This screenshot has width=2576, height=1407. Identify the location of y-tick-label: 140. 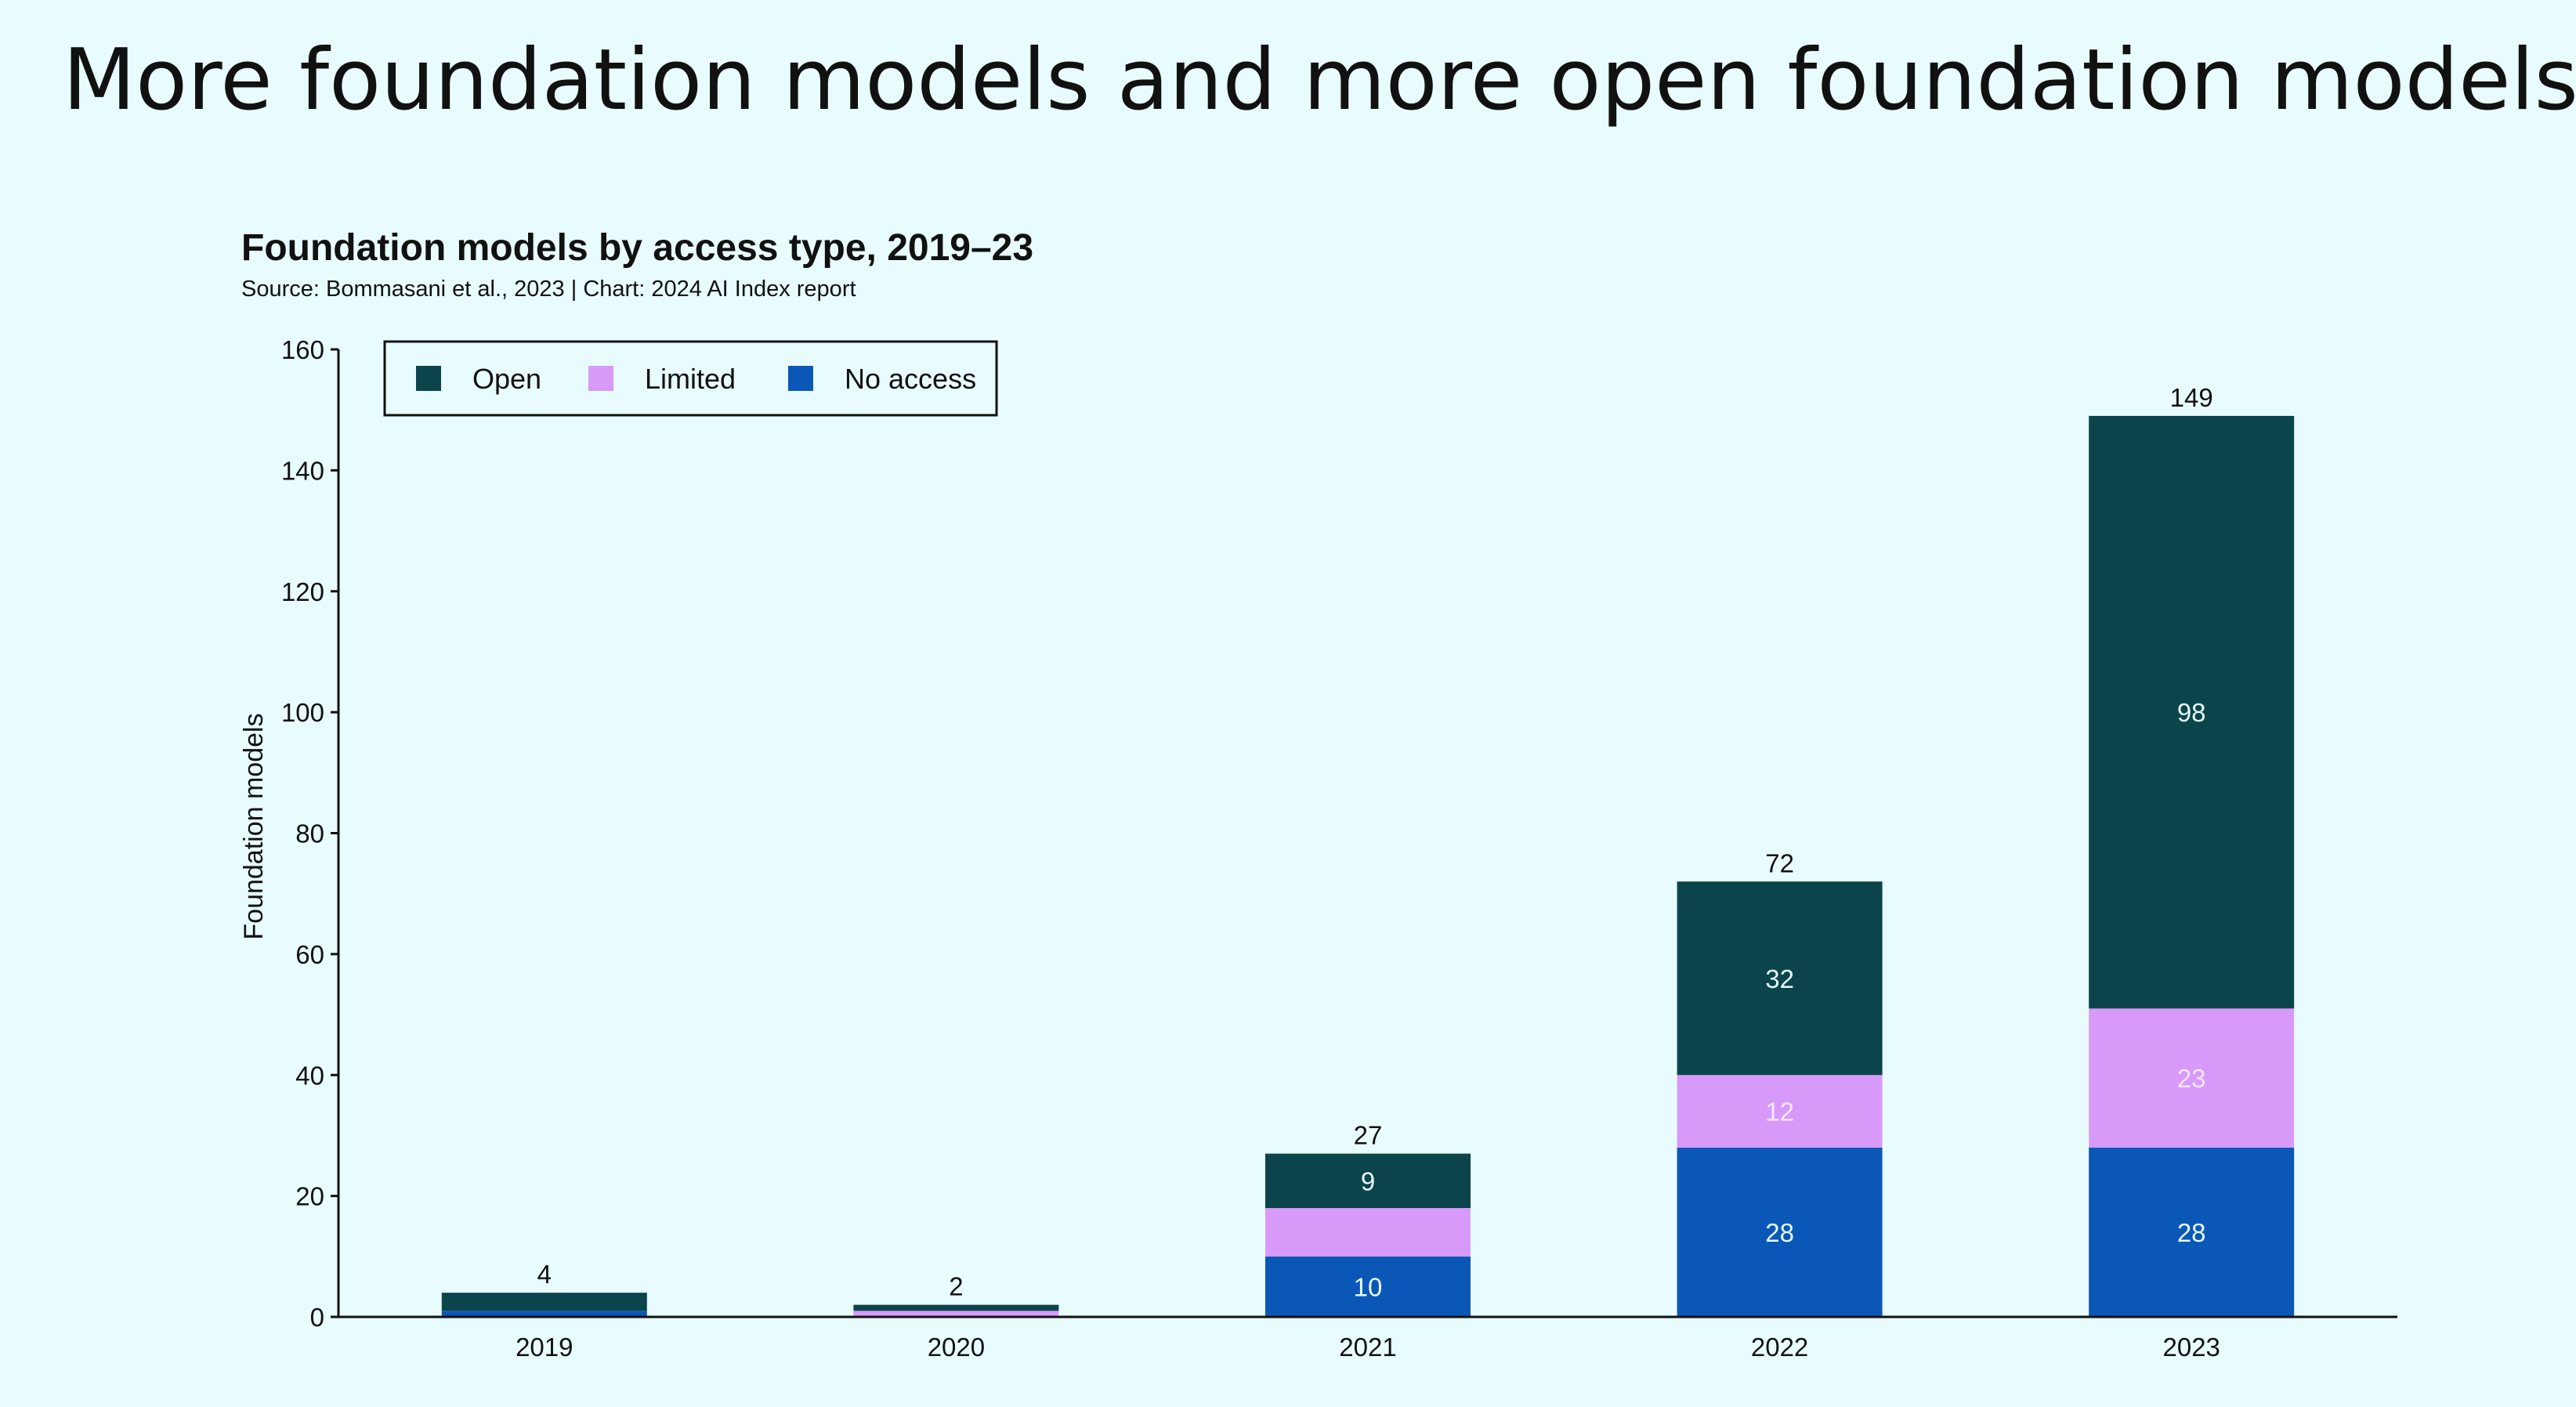
(302, 470).